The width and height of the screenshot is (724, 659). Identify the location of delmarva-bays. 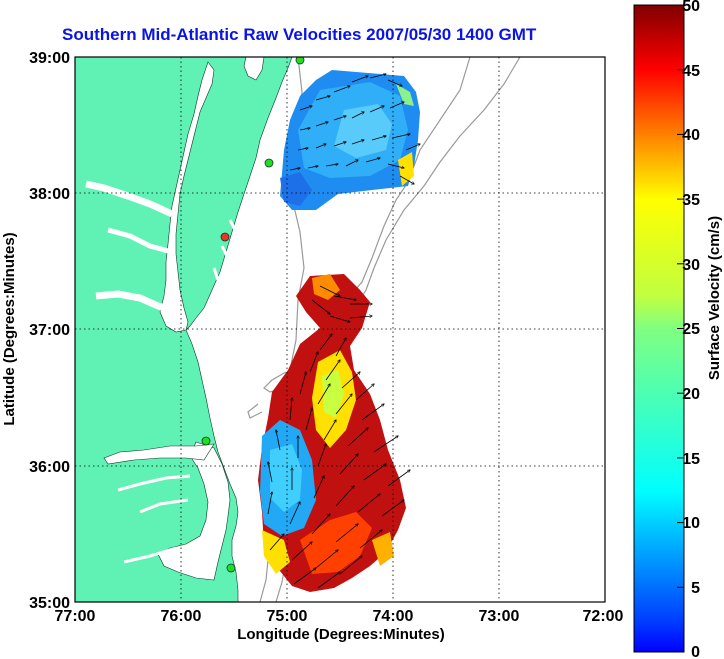
(225, 250).